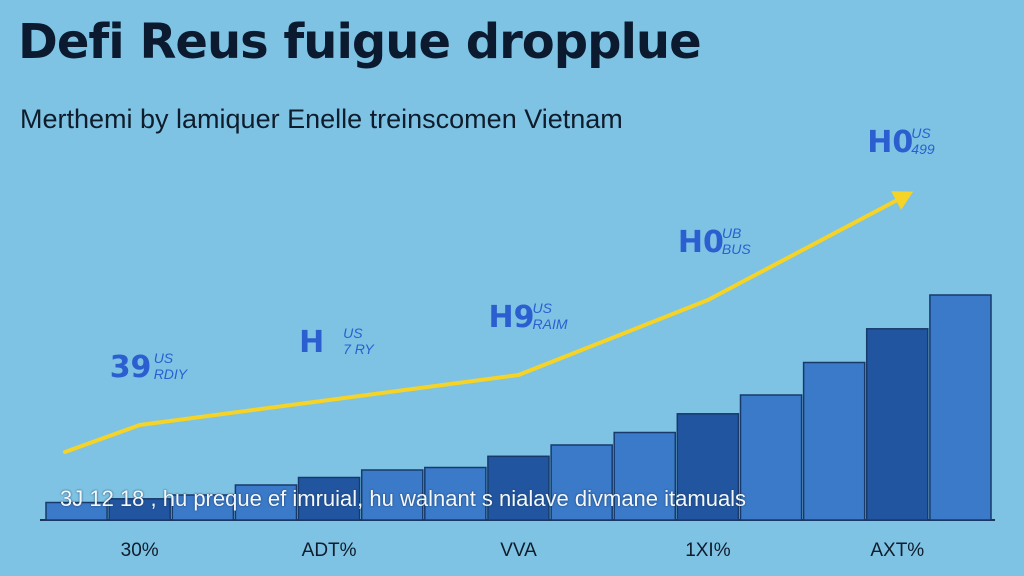  What do you see at coordinates (311, 342) in the screenshot?
I see `value-label-big: H` at bounding box center [311, 342].